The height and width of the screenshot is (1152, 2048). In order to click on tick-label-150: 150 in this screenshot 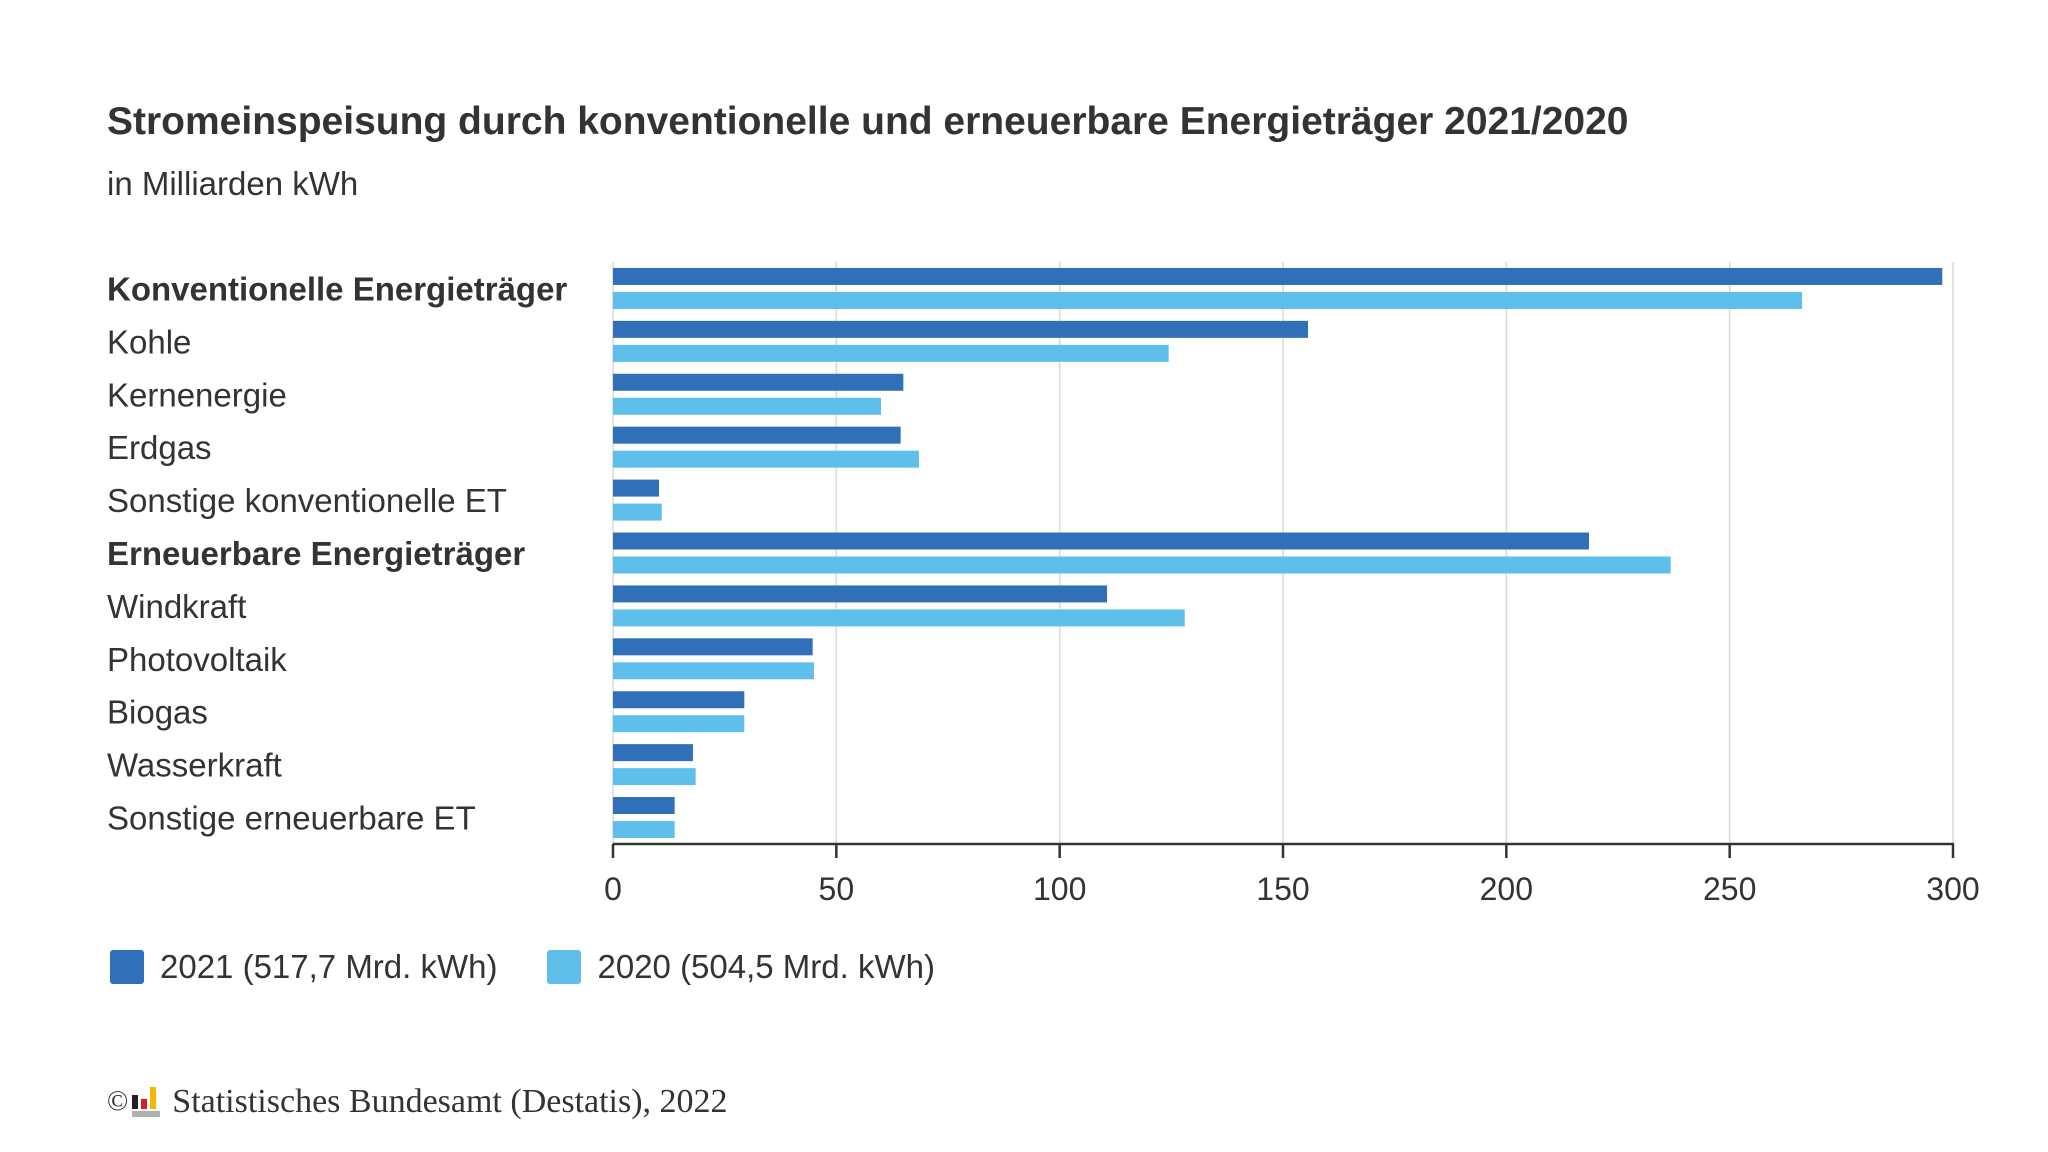, I will do `click(1282, 889)`.